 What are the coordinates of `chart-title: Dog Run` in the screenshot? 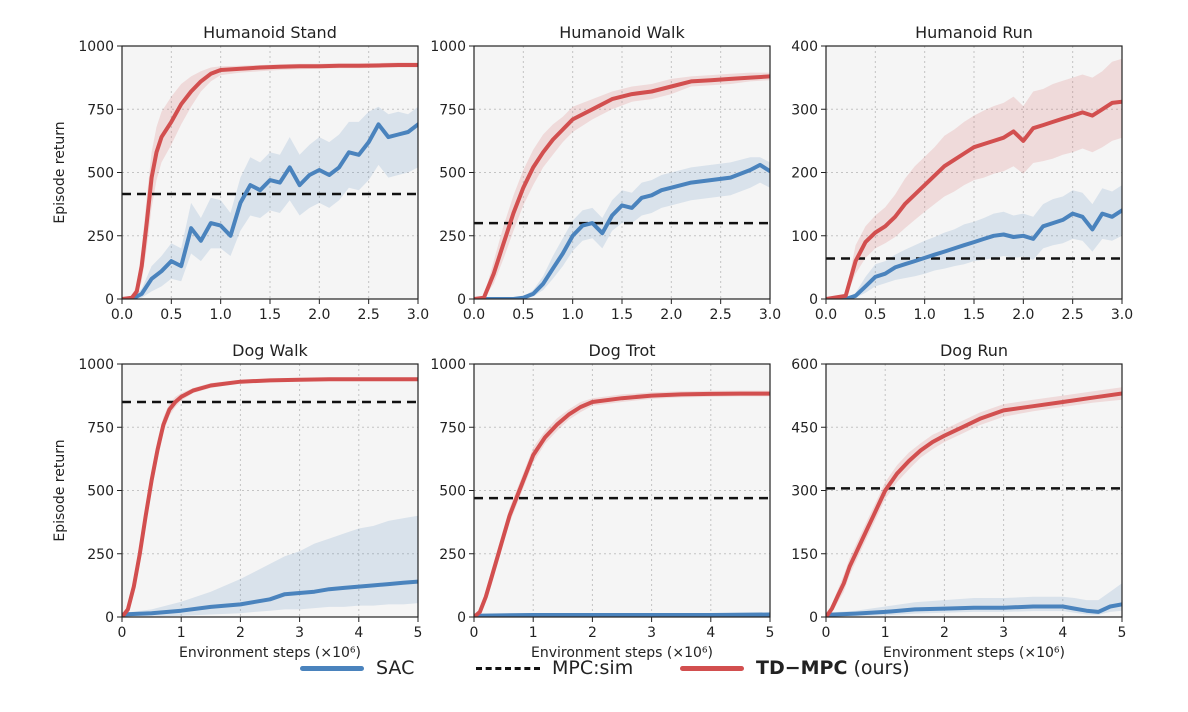 It's located at (974, 350).